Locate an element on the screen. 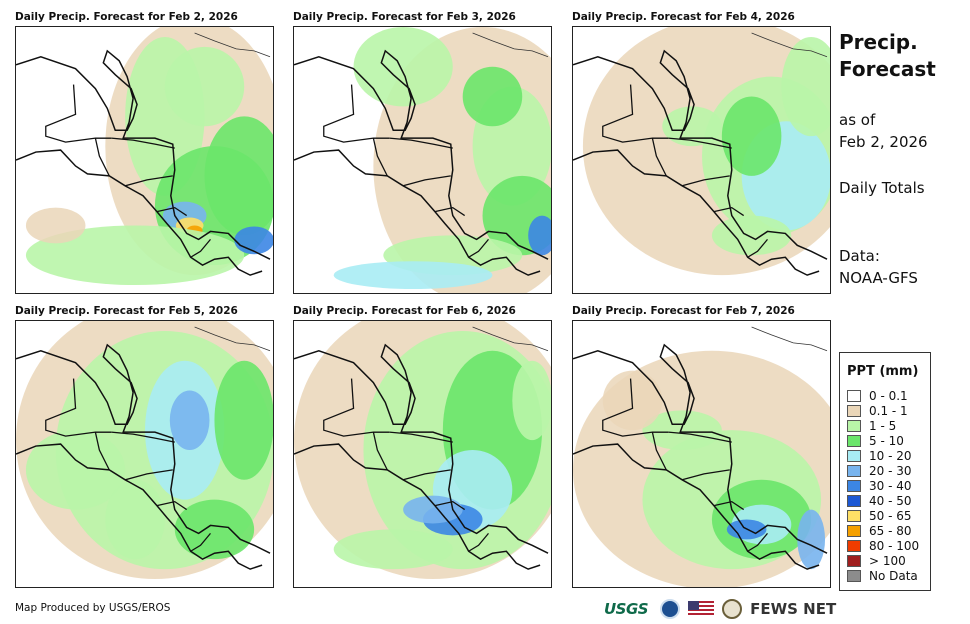 The image size is (970, 624). legend-item: 40 - 50 is located at coordinates (879, 501).